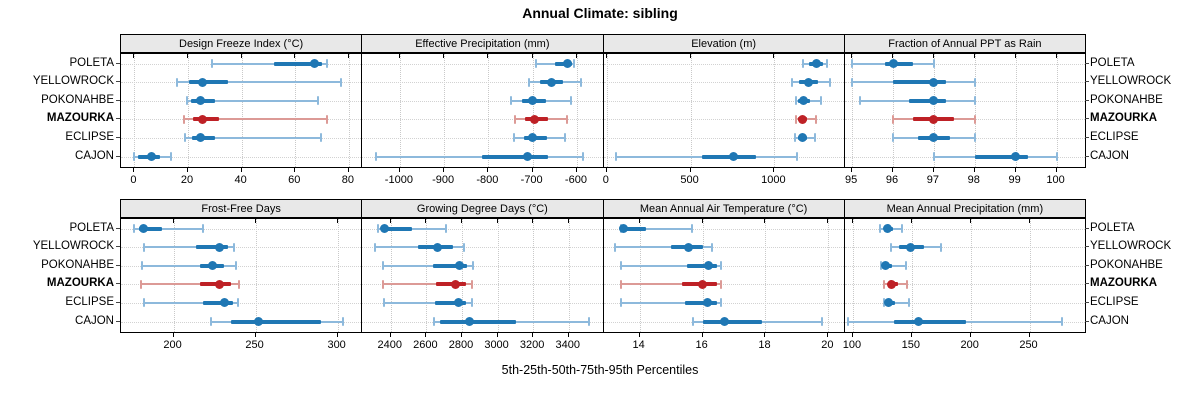 The image size is (1200, 400). I want to click on site-label-left: POKONAHBE, so click(77, 264).